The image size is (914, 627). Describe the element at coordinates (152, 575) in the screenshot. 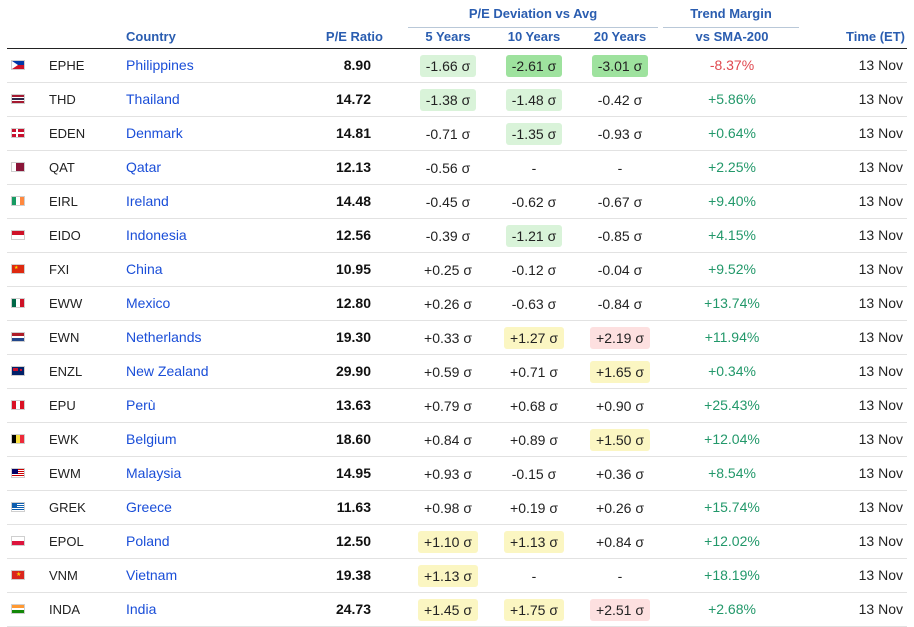

I see `country-link: Vietnam` at that location.